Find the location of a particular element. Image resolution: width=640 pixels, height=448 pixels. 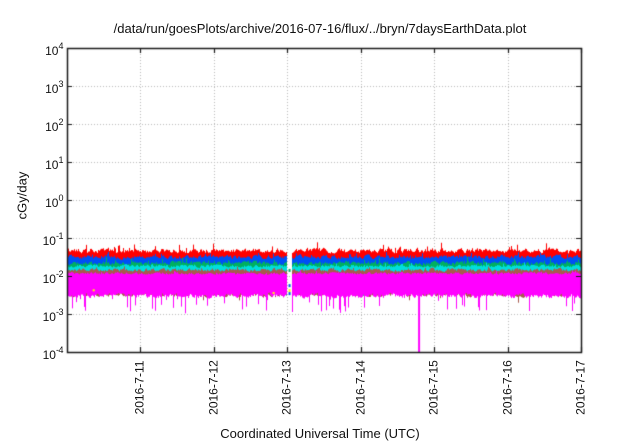

y-tick-label: 10³ is located at coordinates (54, 87).